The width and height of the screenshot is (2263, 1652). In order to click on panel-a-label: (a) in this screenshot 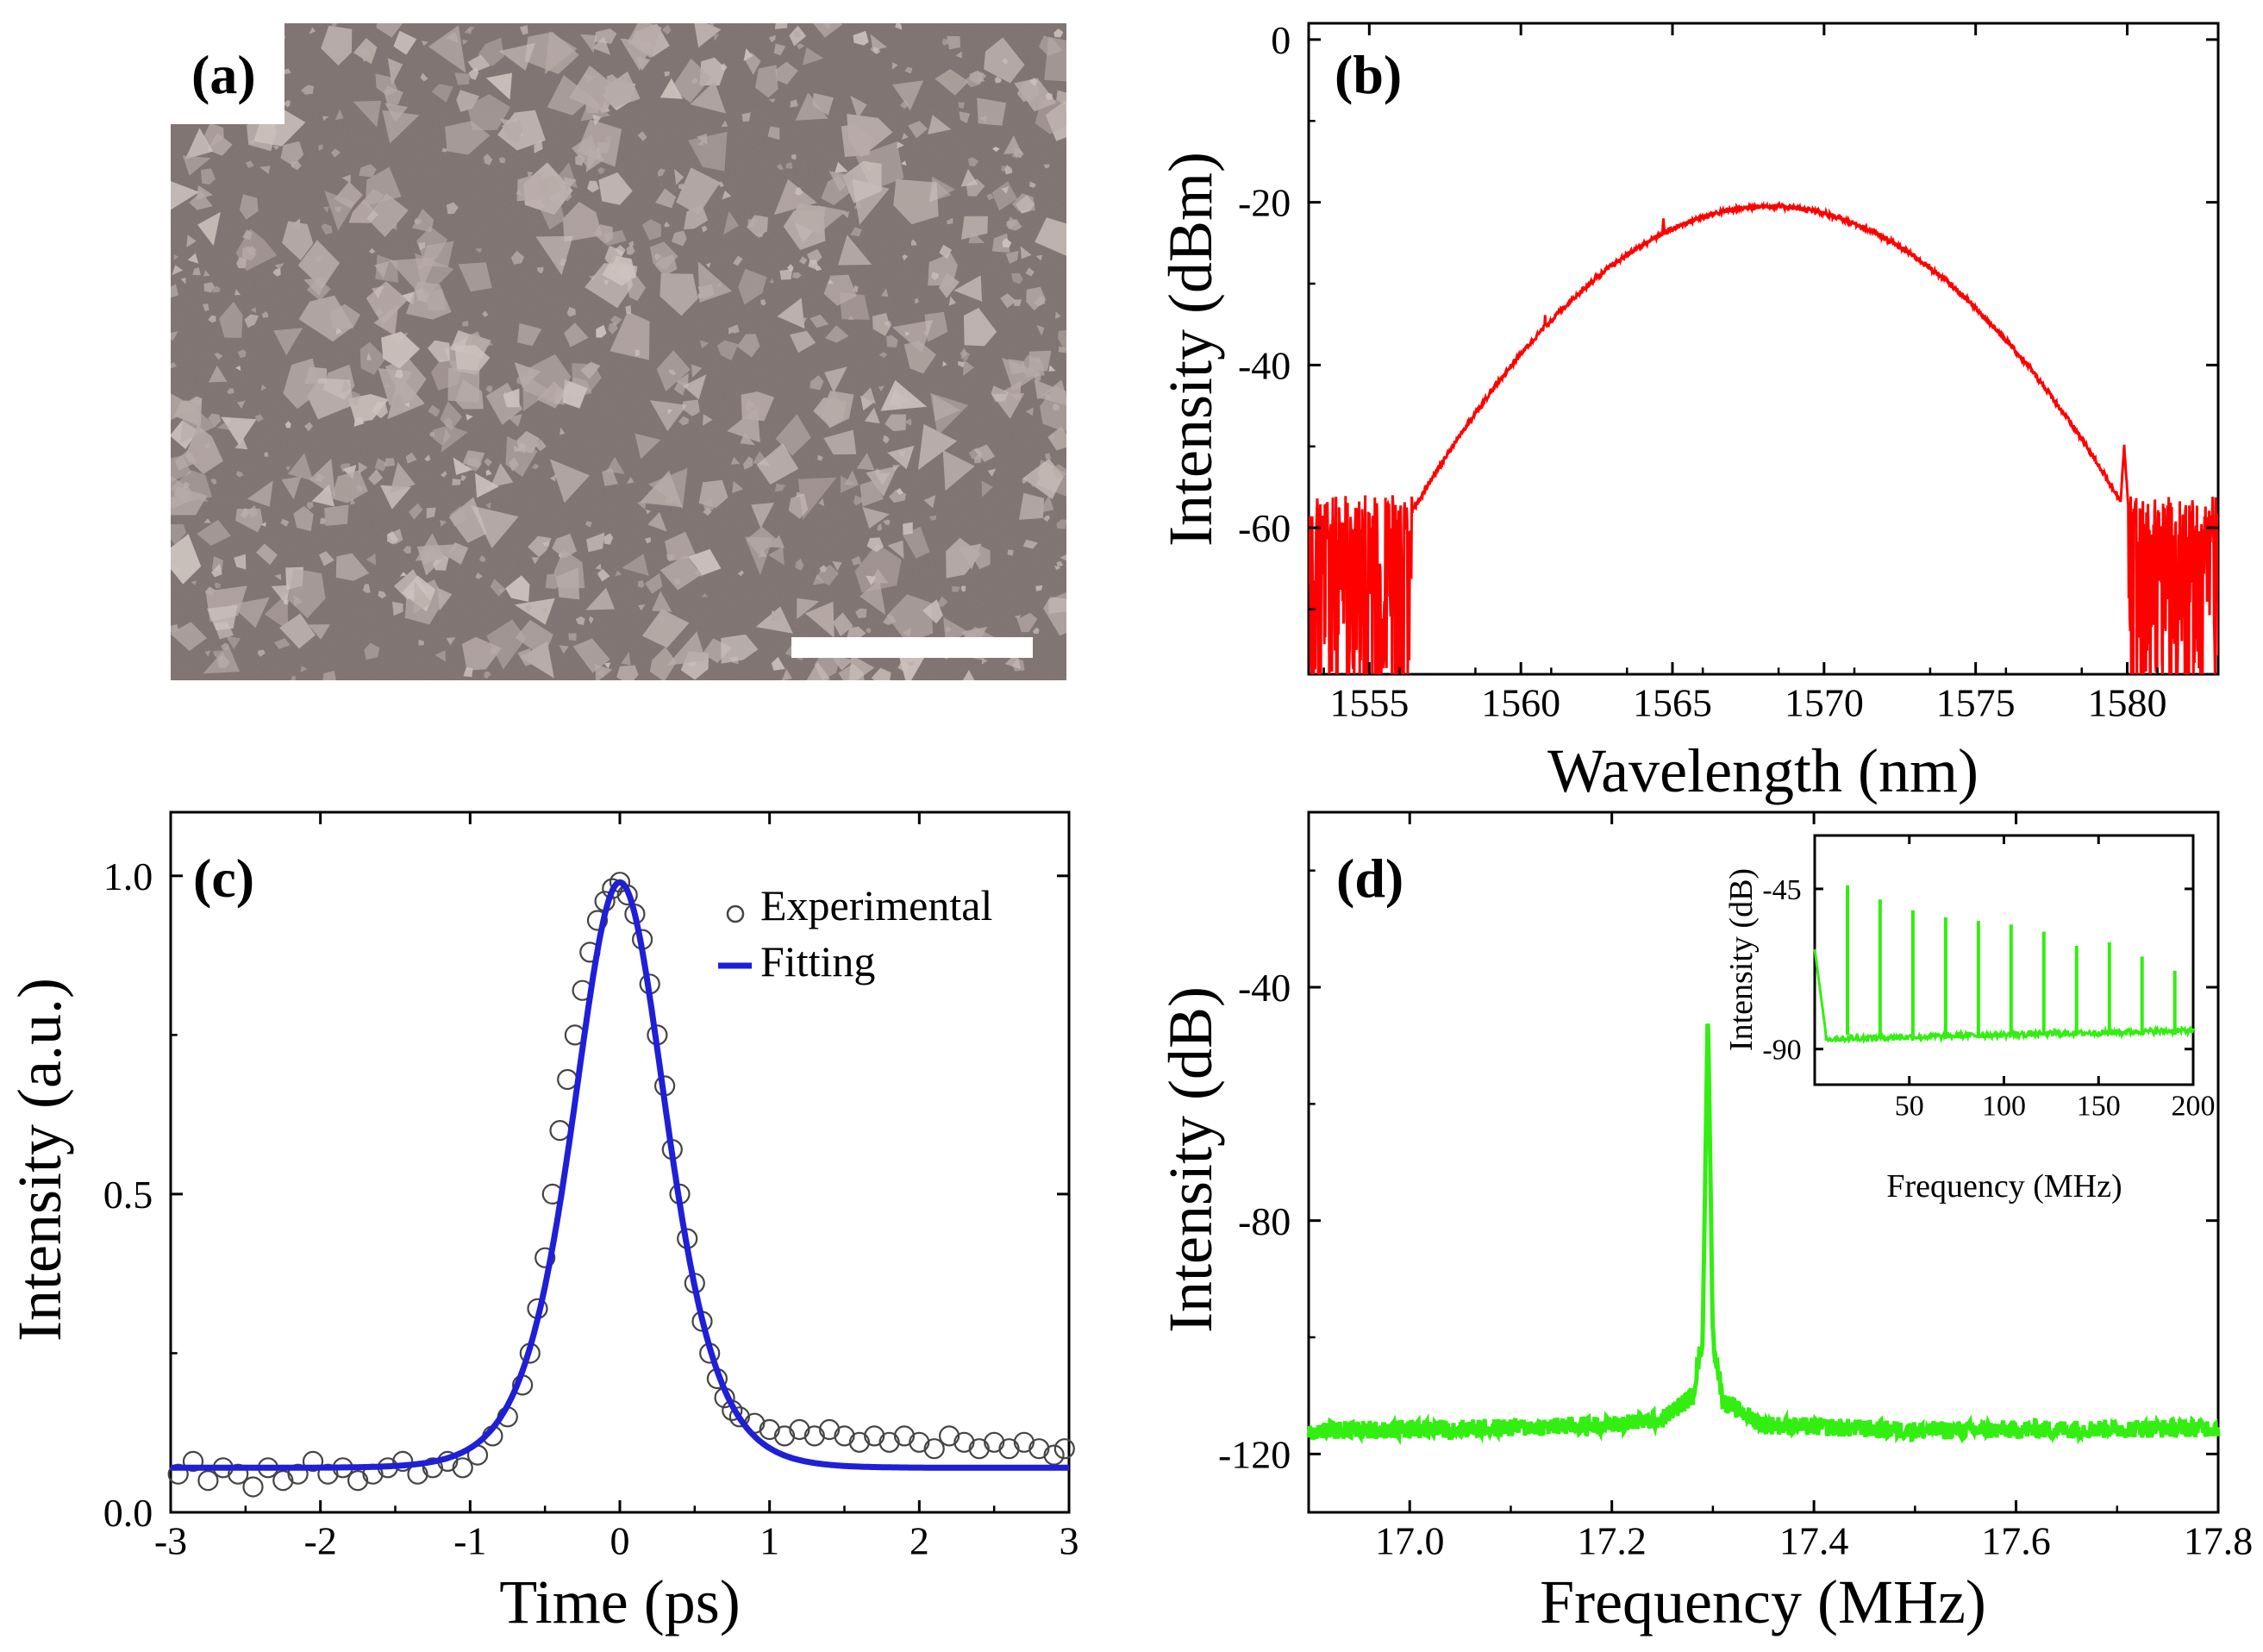, I will do `click(223, 74)`.